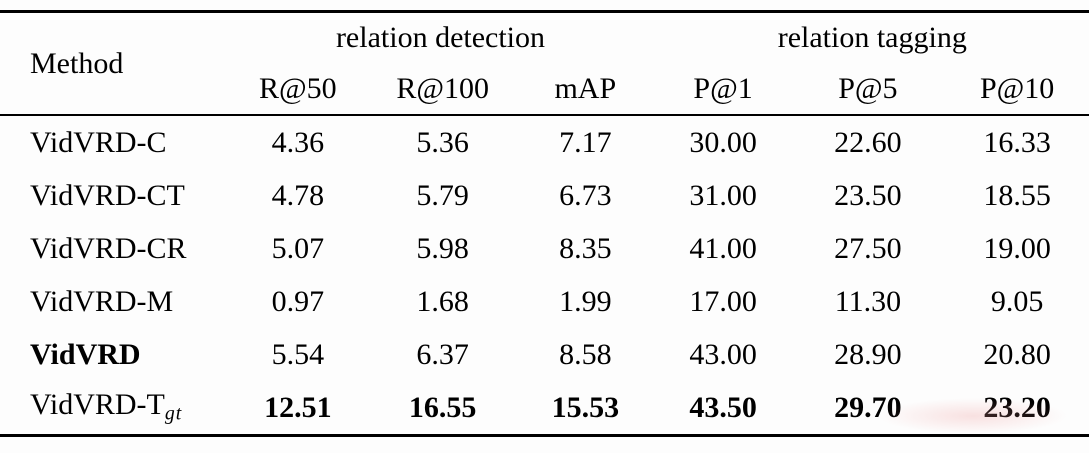  Describe the element at coordinates (97, 405) in the screenshot. I see `method-label: VidVRD-T` at that location.